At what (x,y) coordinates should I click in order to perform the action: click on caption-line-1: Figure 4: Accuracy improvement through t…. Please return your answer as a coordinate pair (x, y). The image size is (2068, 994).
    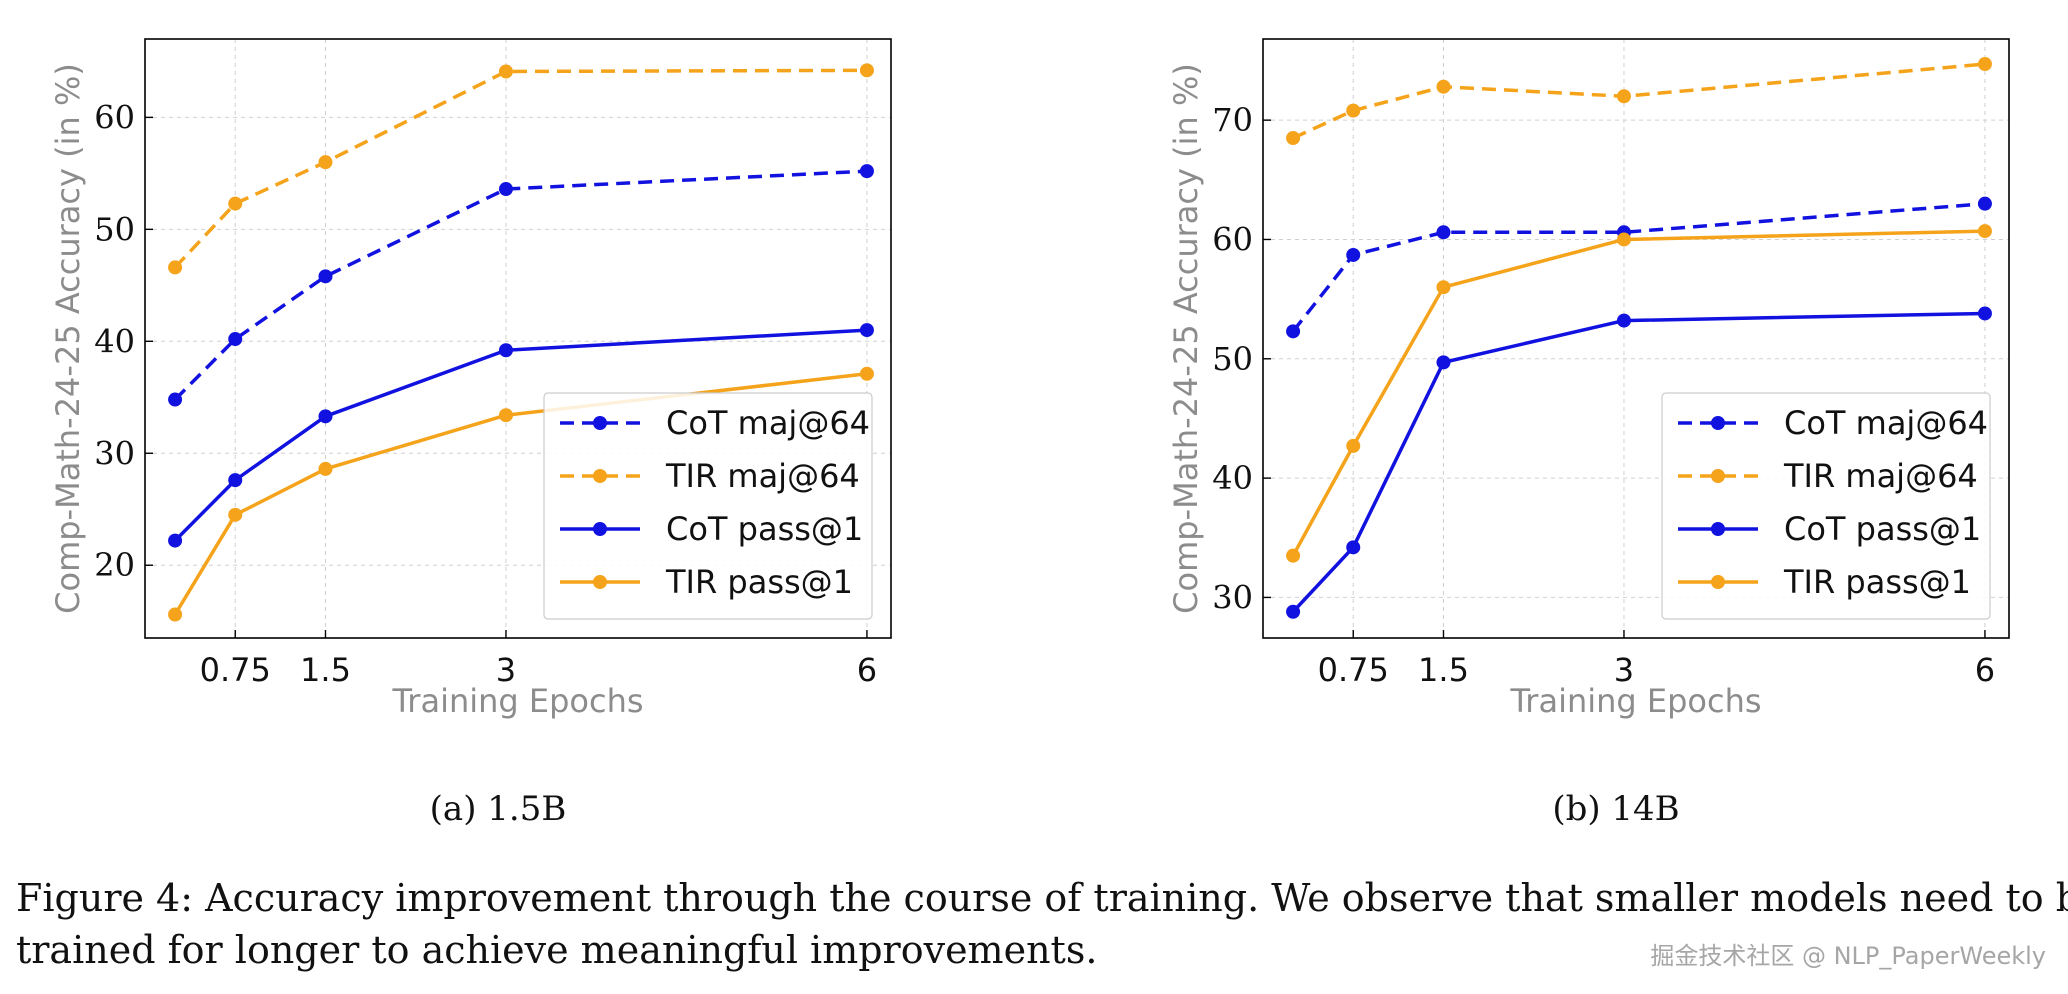
    Looking at the image, I should click on (1042, 898).